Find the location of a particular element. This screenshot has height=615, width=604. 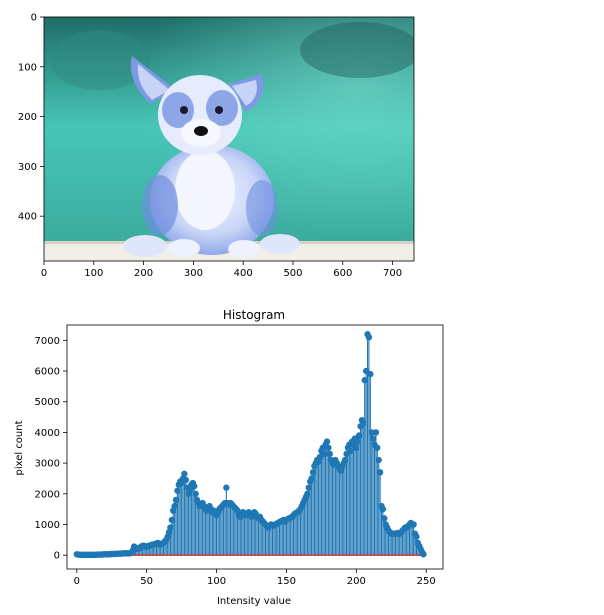

image-xtick-label: 100 is located at coordinates (93, 273).